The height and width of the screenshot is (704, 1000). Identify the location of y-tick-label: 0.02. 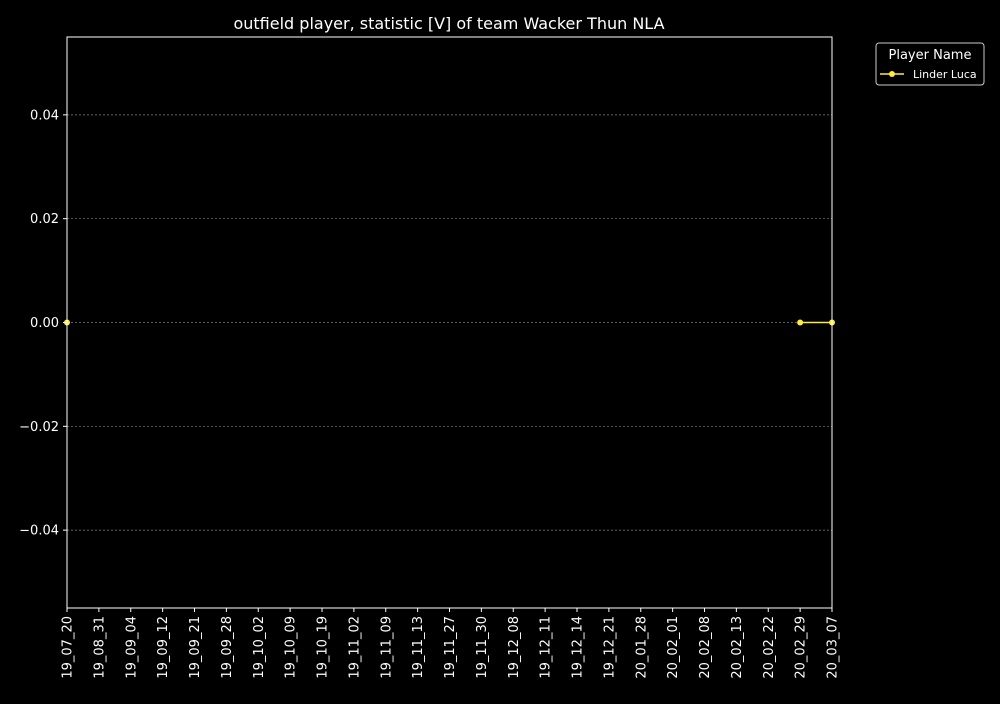
(44, 219).